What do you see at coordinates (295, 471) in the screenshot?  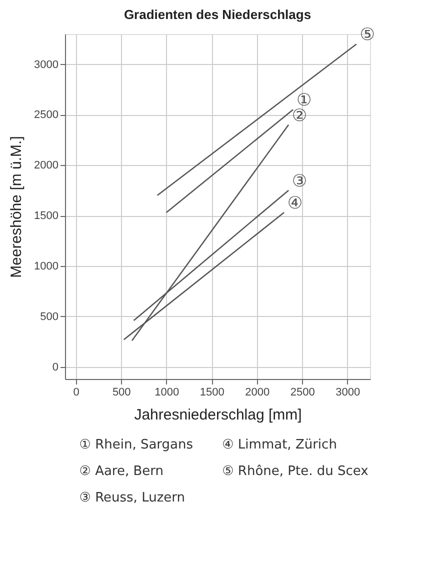 I see `text: ⑤ Rhône, Pte. du Scex` at bounding box center [295, 471].